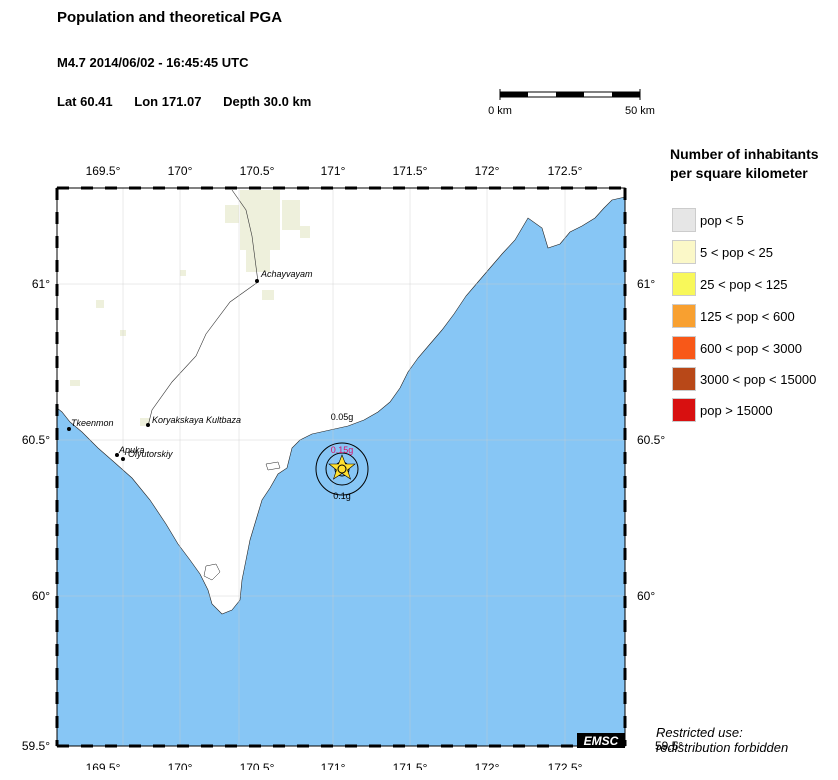 This screenshot has width=838, height=780. I want to click on x-tick-top: 171.5°, so click(410, 171).